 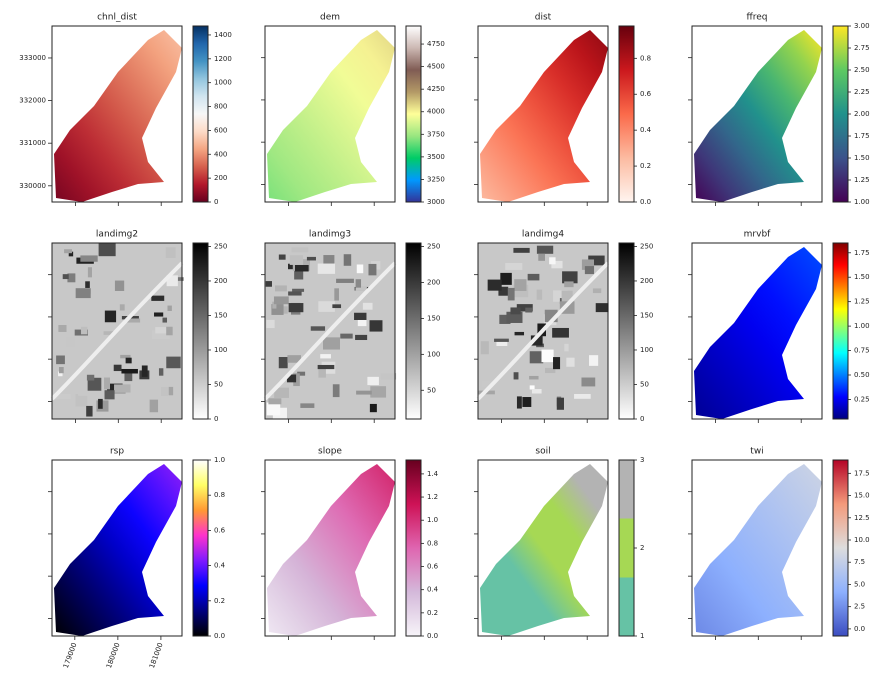 I want to click on colorbar-tick-label: 0.4, so click(x=433, y=590).